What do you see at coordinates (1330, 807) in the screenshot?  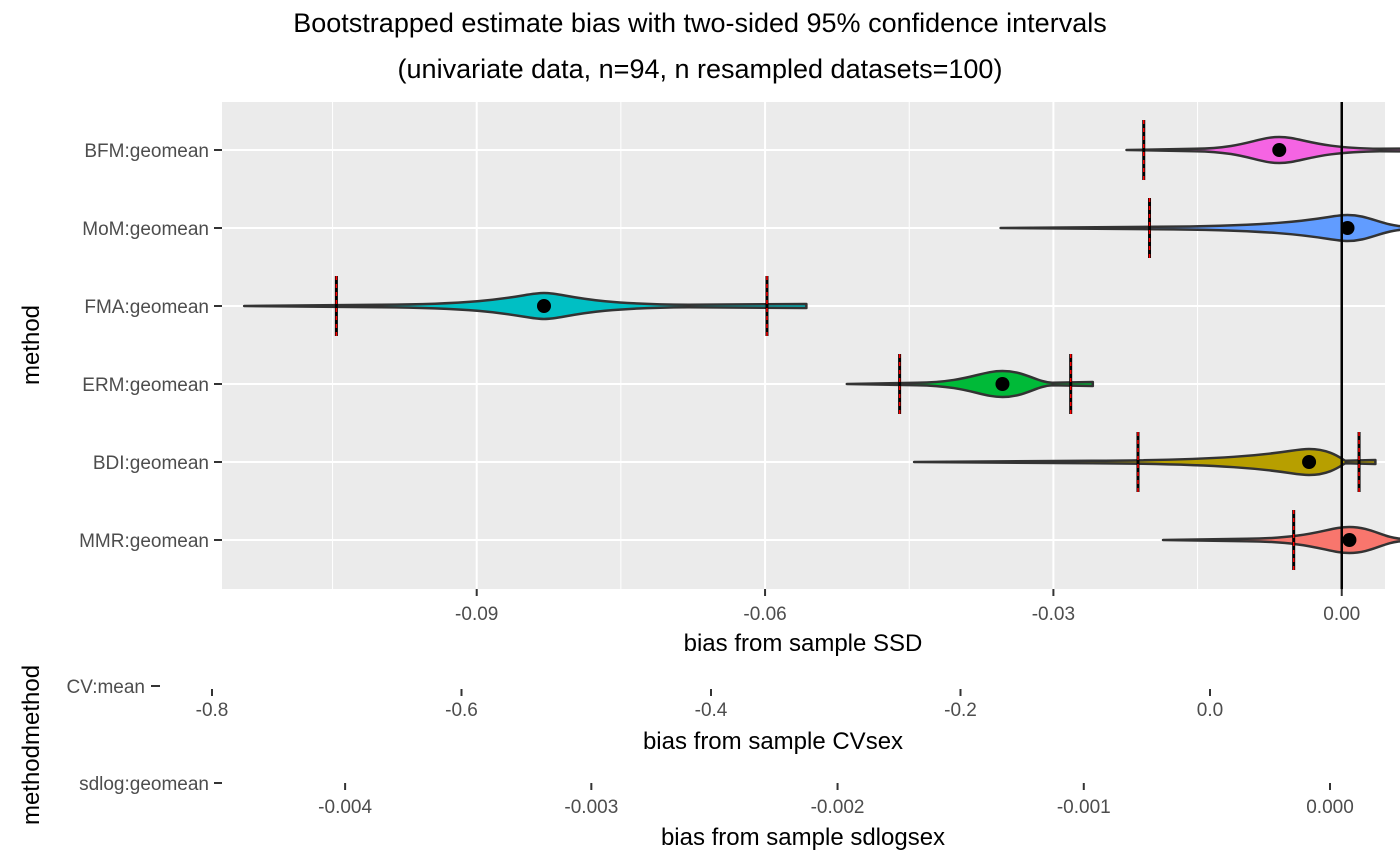 I see `x-tick-label: 0.000` at bounding box center [1330, 807].